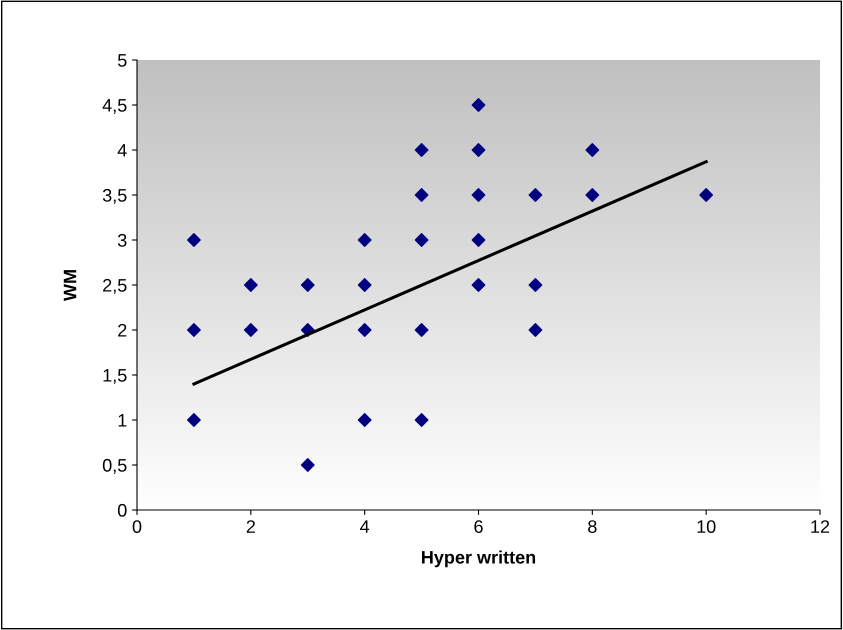  Describe the element at coordinates (820, 526) in the screenshot. I see `x-tick-label: 12` at that location.